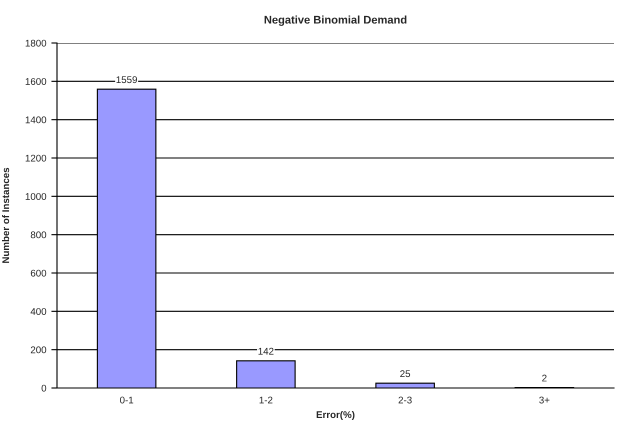 The image size is (627, 425). What do you see at coordinates (36, 196) in the screenshot?
I see `y-tick-label: 1000` at bounding box center [36, 196].